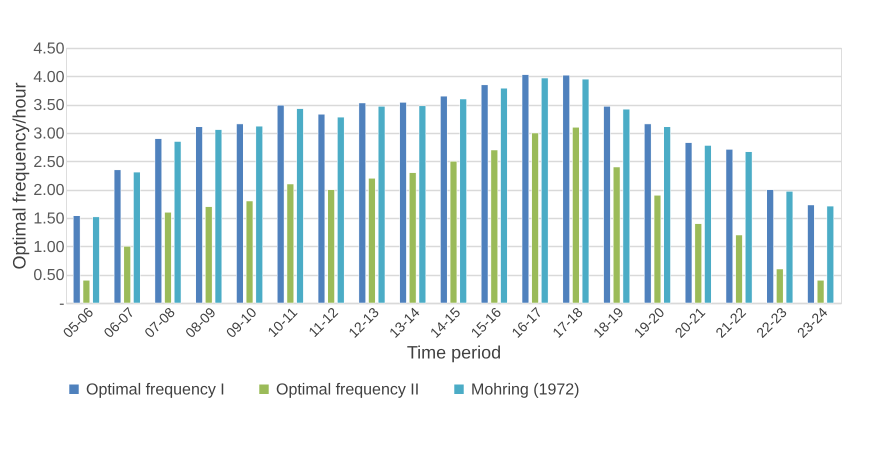 This screenshot has height=453, width=874. I want to click on y-tick-label: 4.00, so click(49, 77).